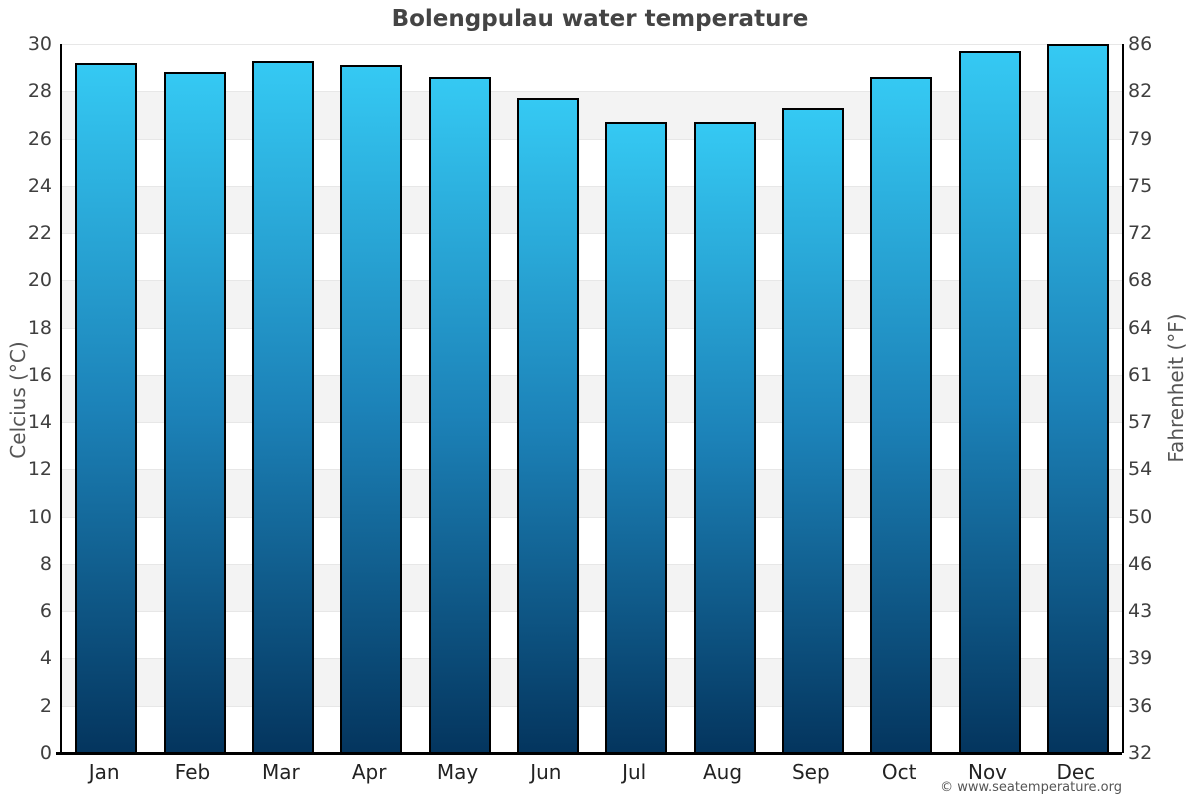 This screenshot has width=1200, height=800. What do you see at coordinates (1140, 611) in the screenshot?
I see `y-tick-right-43: 43` at bounding box center [1140, 611].